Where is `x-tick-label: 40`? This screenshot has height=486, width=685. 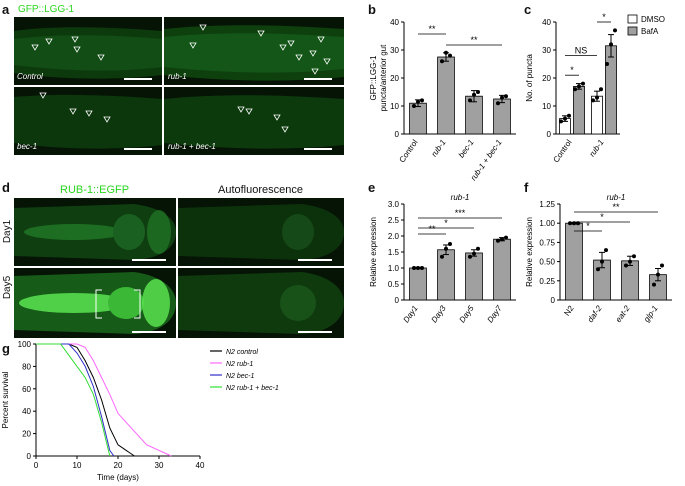
x-tick-label: 40 is located at coordinates (200, 465).